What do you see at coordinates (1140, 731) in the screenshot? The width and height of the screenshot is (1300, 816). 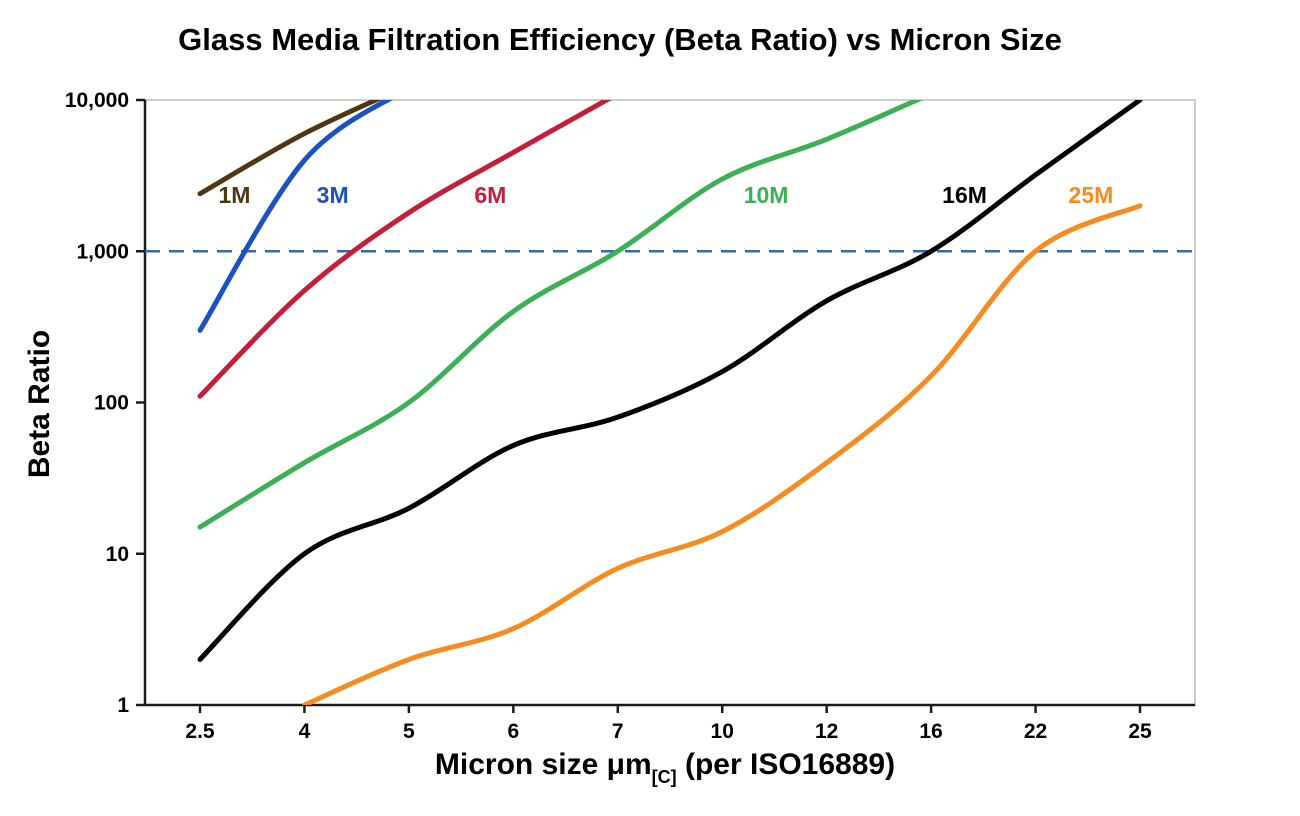 I see `x-tick-label: 25` at bounding box center [1140, 731].